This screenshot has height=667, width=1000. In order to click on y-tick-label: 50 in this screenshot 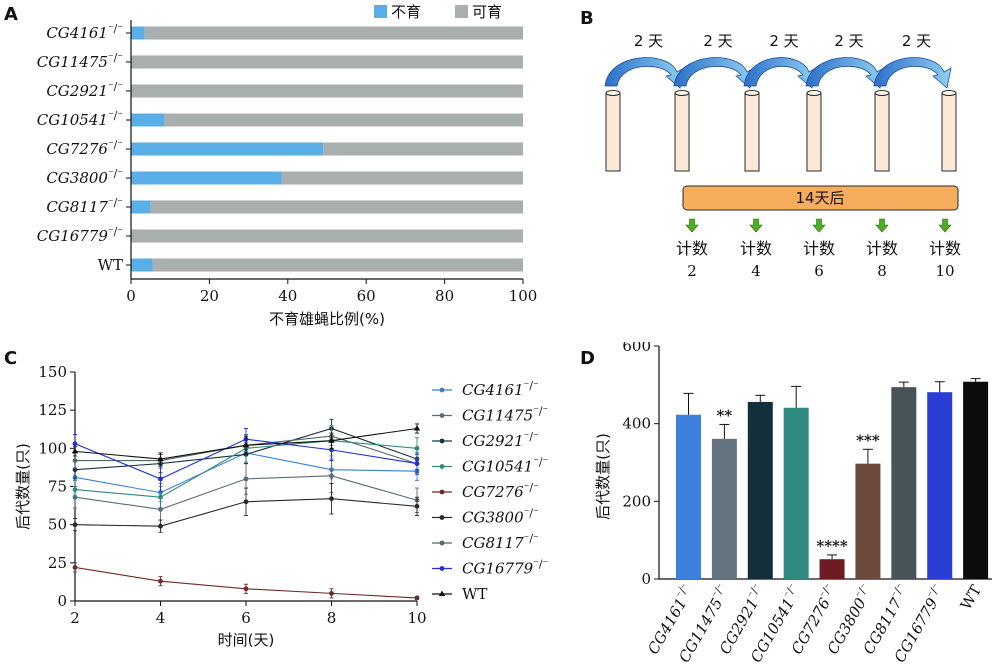, I will do `click(57, 525)`.